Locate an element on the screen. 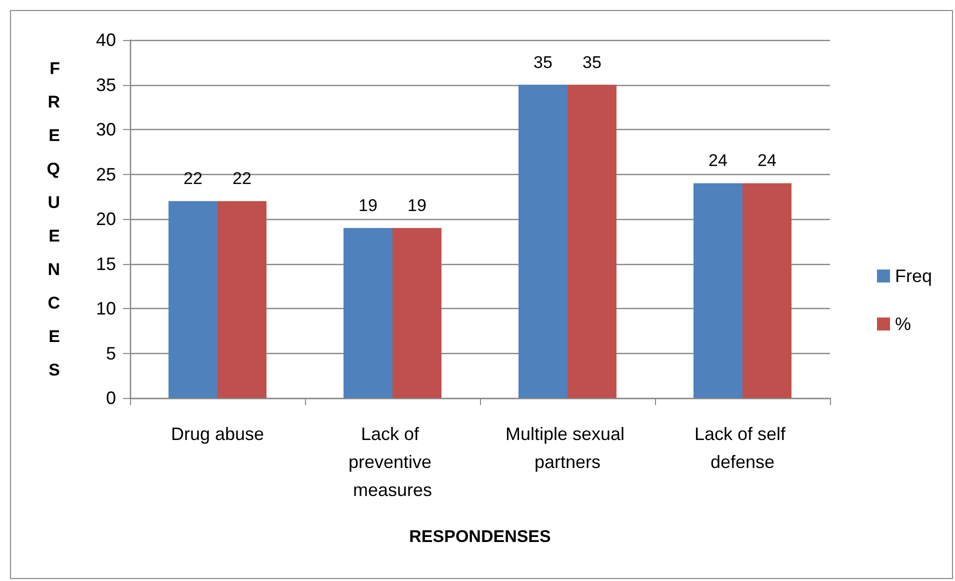  y-tick-label: 20 is located at coordinates (106, 219).